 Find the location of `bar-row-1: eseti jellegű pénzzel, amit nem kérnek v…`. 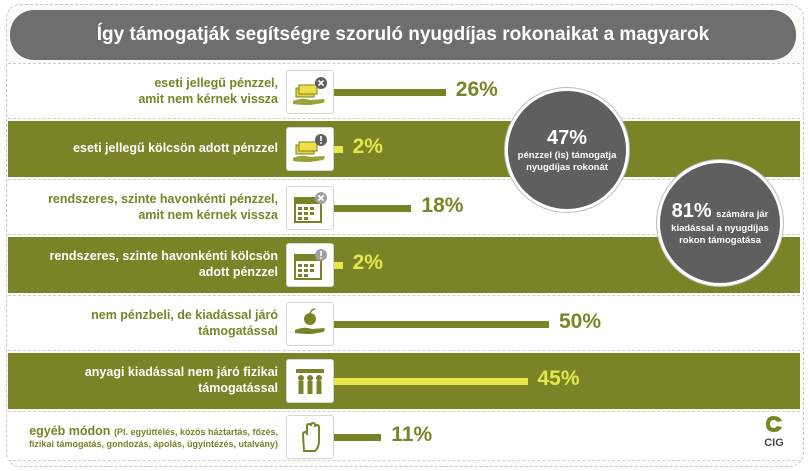

bar-row-1: eseti jellegű pénzzel, amit nem kérnek v… is located at coordinates (404, 91).